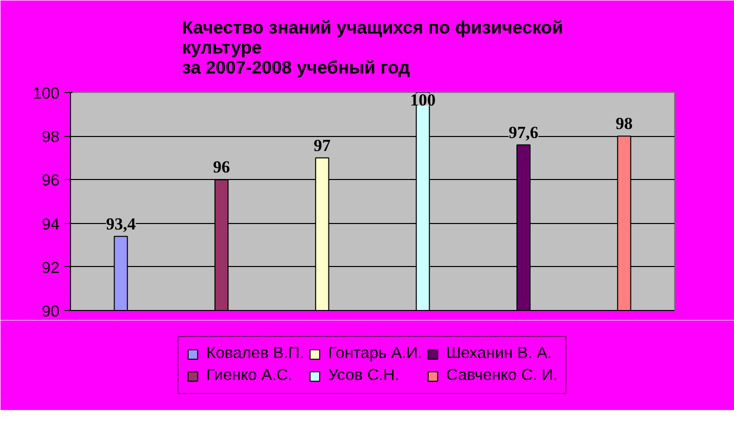 This screenshot has height=428, width=734. I want to click on legend-label: Усов С.Н., so click(364, 376).